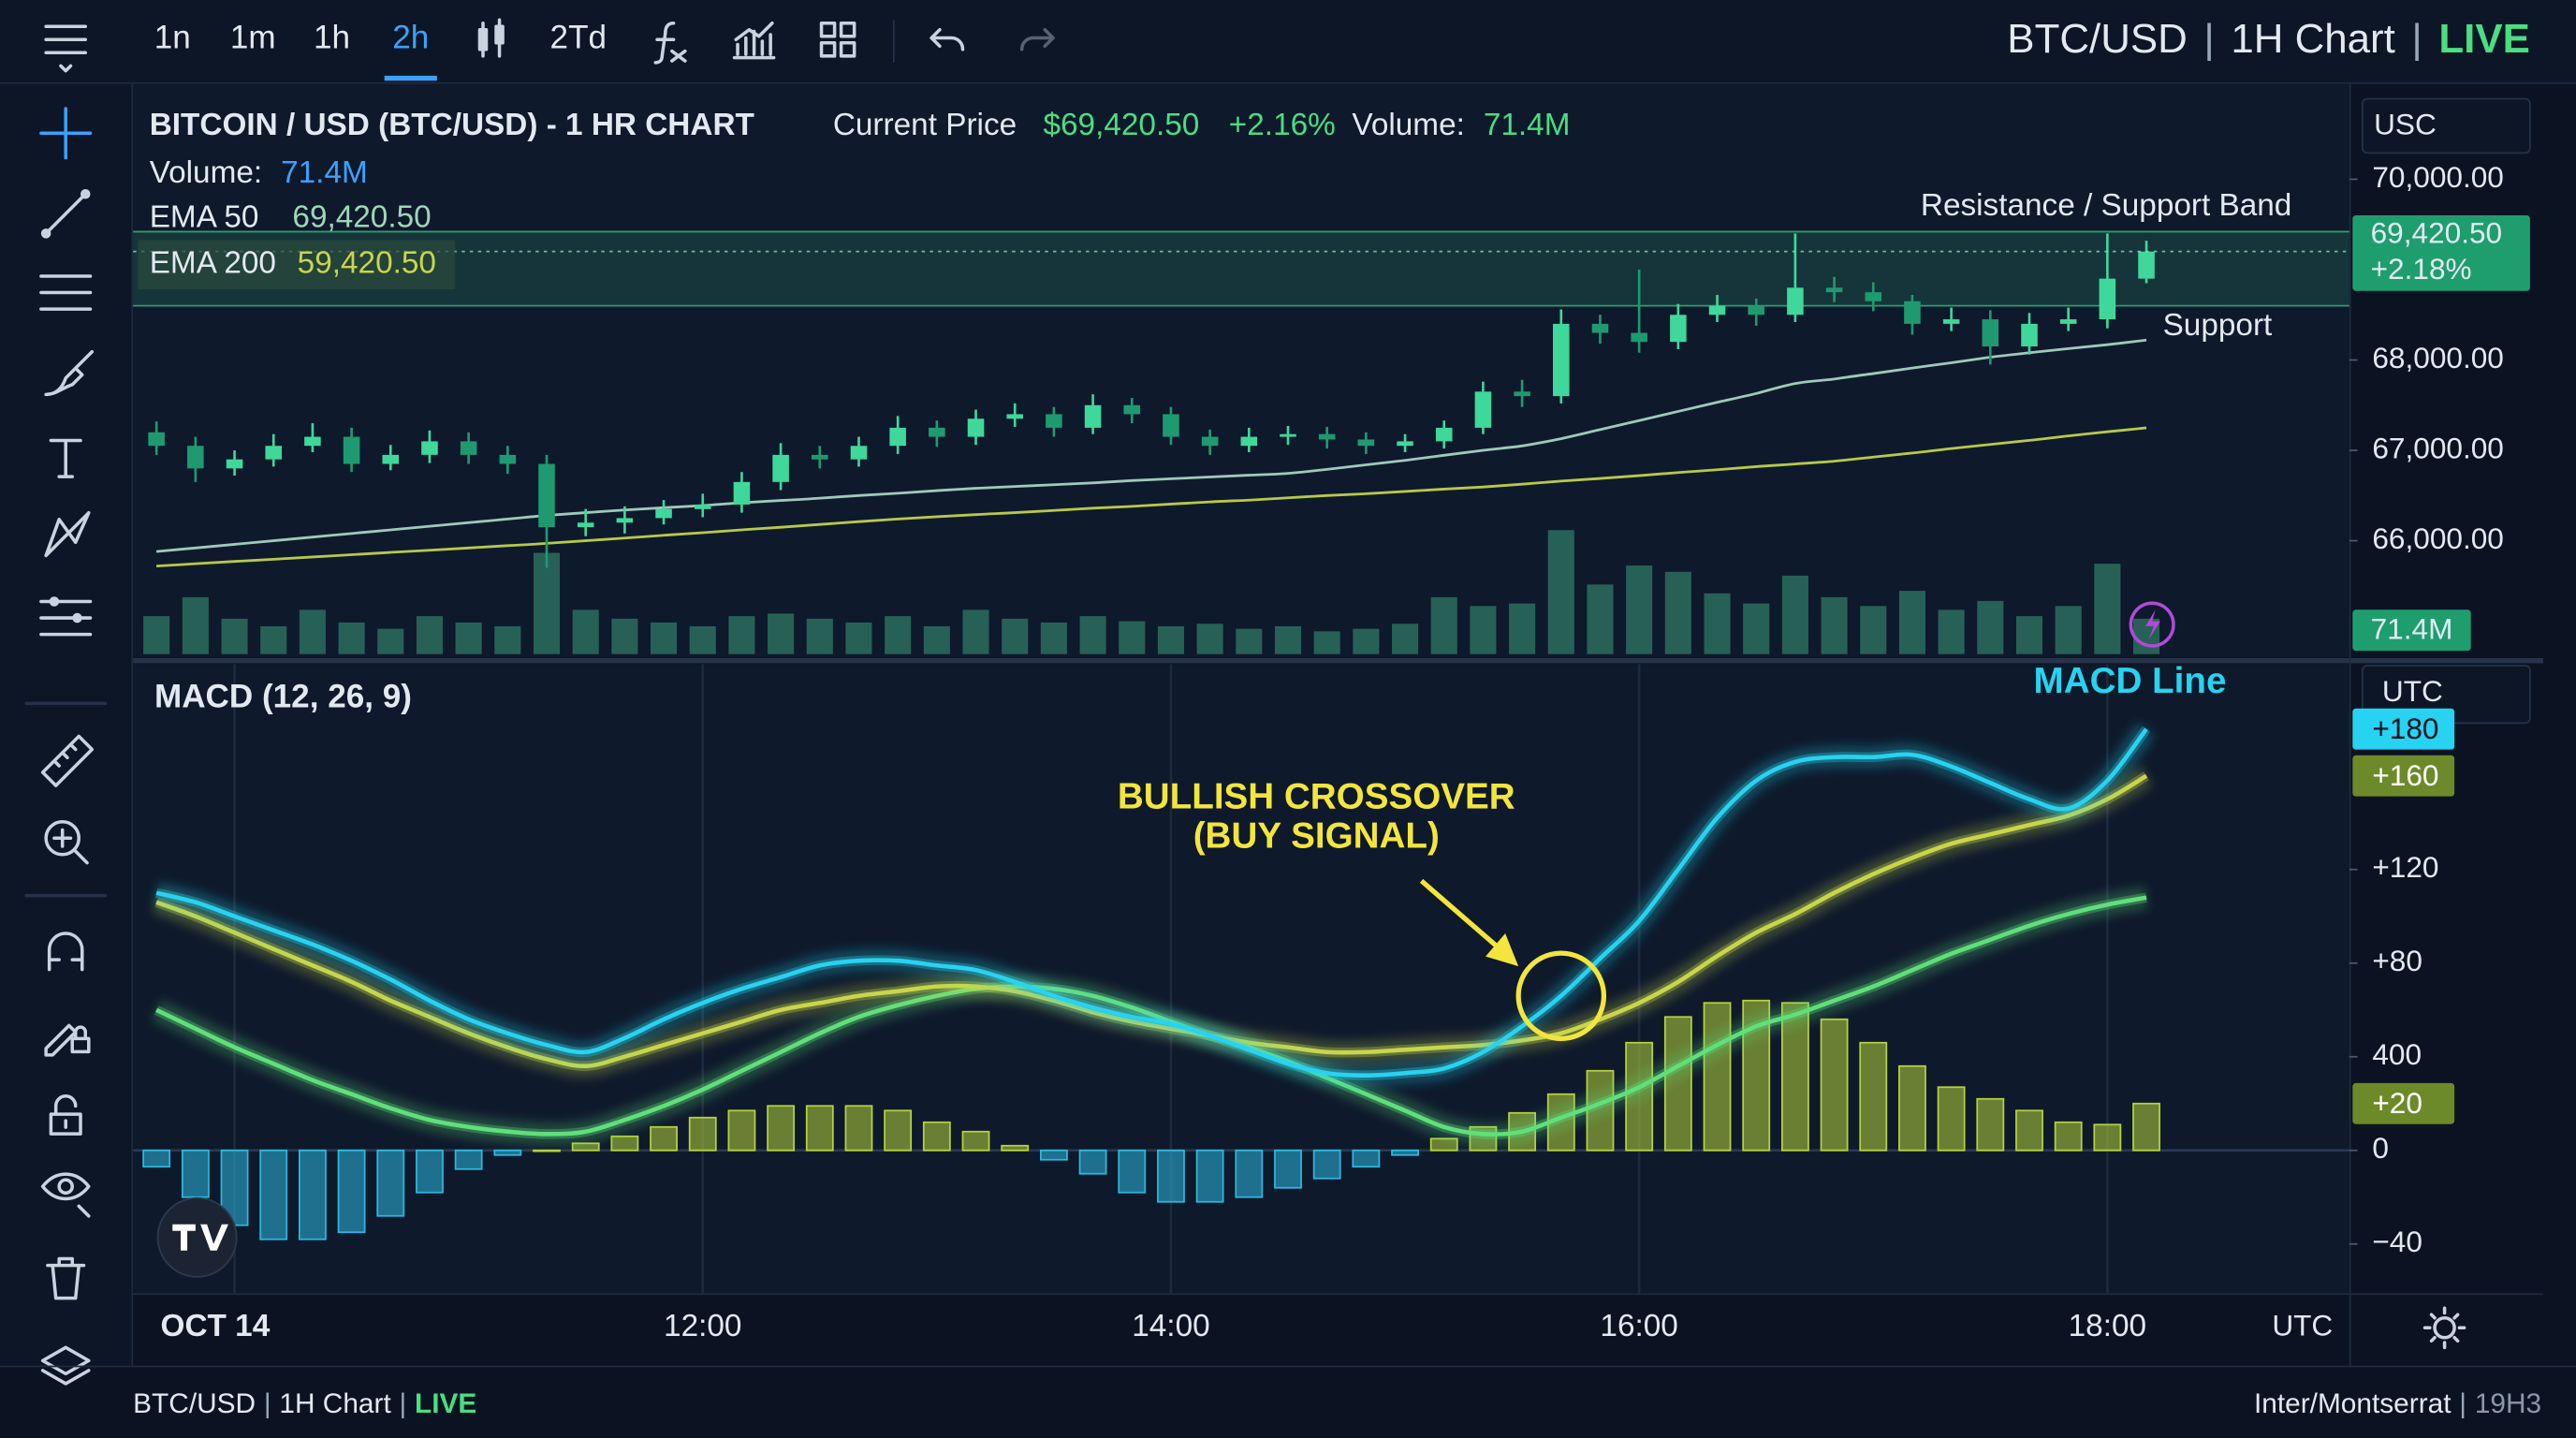  Describe the element at coordinates (2436, 232) in the screenshot. I see `price-tag-value: 69,420.50` at that location.